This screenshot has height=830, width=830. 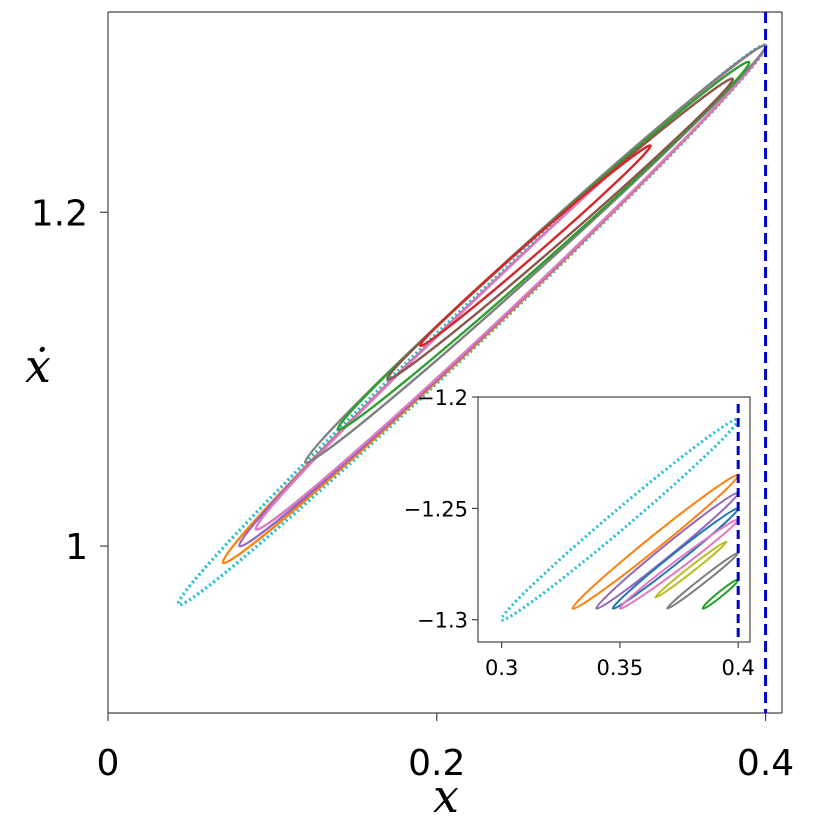 I want to click on y-axis-label: ẋ, so click(x=38, y=366).